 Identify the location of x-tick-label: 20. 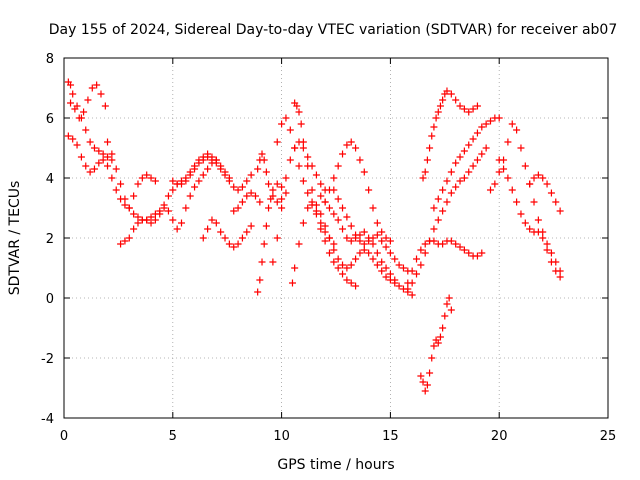
(499, 436).